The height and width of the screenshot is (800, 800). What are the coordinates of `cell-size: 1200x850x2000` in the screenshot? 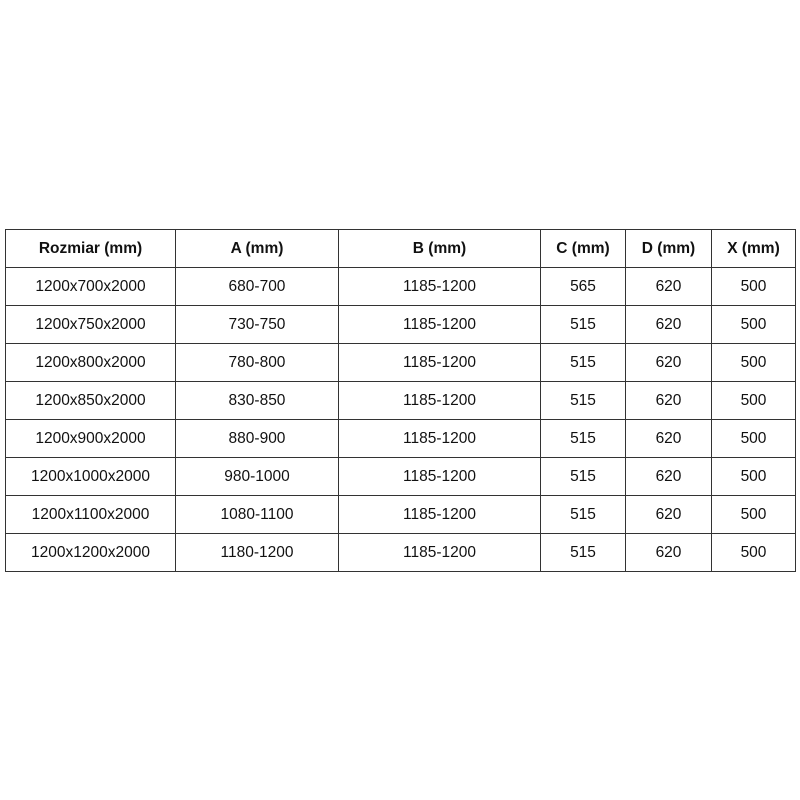 It's located at (90, 400).